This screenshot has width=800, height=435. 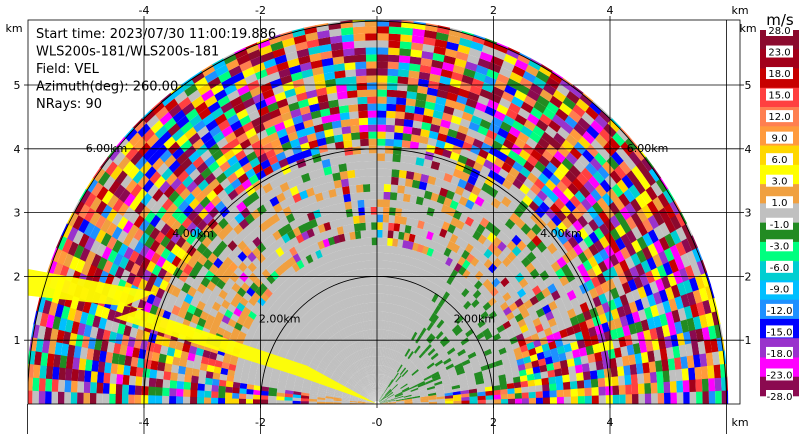 I want to click on info-line: WLS200s-181/WLS200s-181, so click(x=127, y=52).